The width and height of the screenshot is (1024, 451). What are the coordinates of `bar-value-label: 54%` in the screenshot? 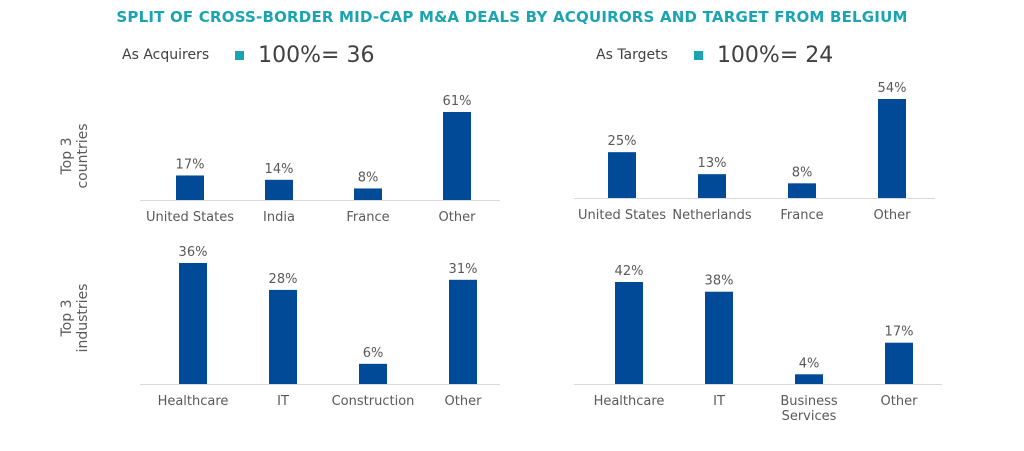 It's located at (892, 88).